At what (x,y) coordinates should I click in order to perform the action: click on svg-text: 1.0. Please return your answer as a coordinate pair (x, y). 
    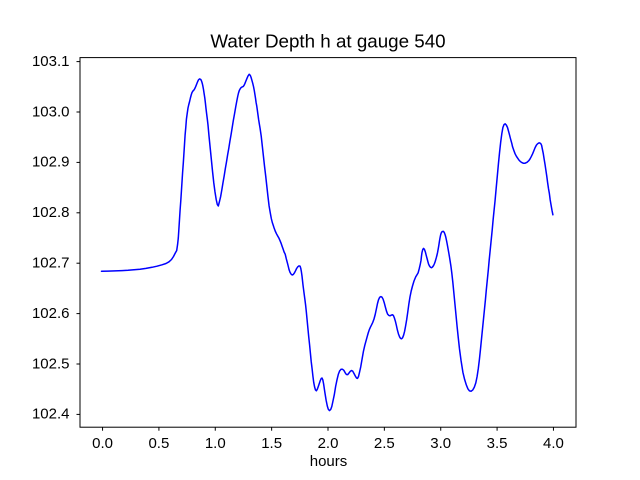
    Looking at the image, I should click on (215, 443).